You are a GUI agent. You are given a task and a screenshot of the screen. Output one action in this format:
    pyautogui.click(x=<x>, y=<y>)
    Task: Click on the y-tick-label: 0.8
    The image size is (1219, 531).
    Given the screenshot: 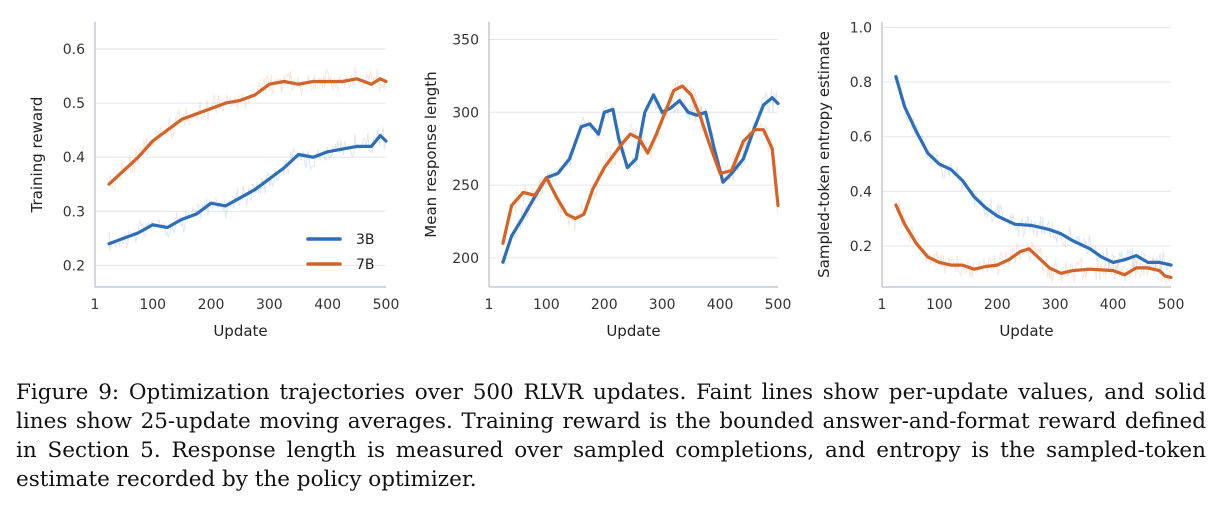 What is the action you would take?
    pyautogui.click(x=861, y=83)
    